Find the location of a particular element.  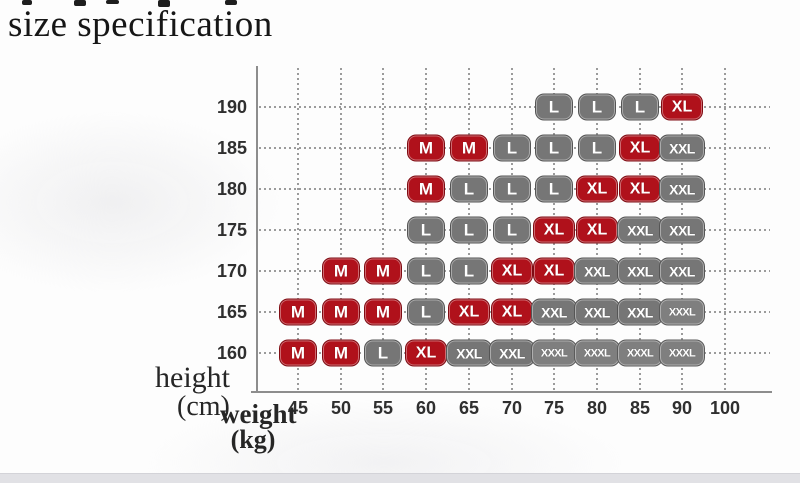

x-tick-label-75: 75 is located at coordinates (554, 408).